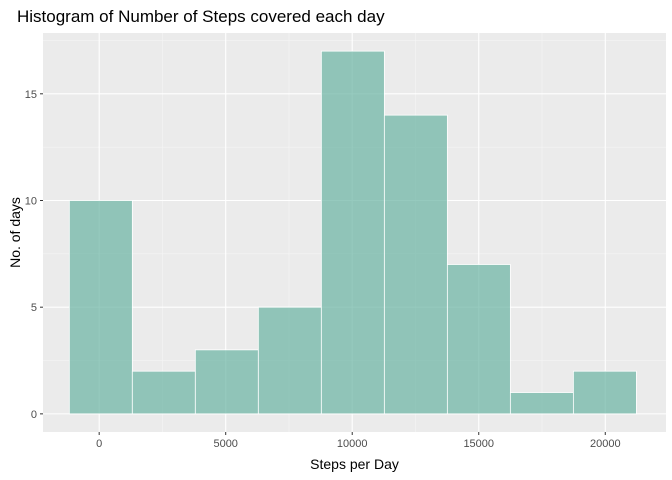 The image size is (672, 480). Describe the element at coordinates (34, 415) in the screenshot. I see `y-tick-label: 0` at that location.